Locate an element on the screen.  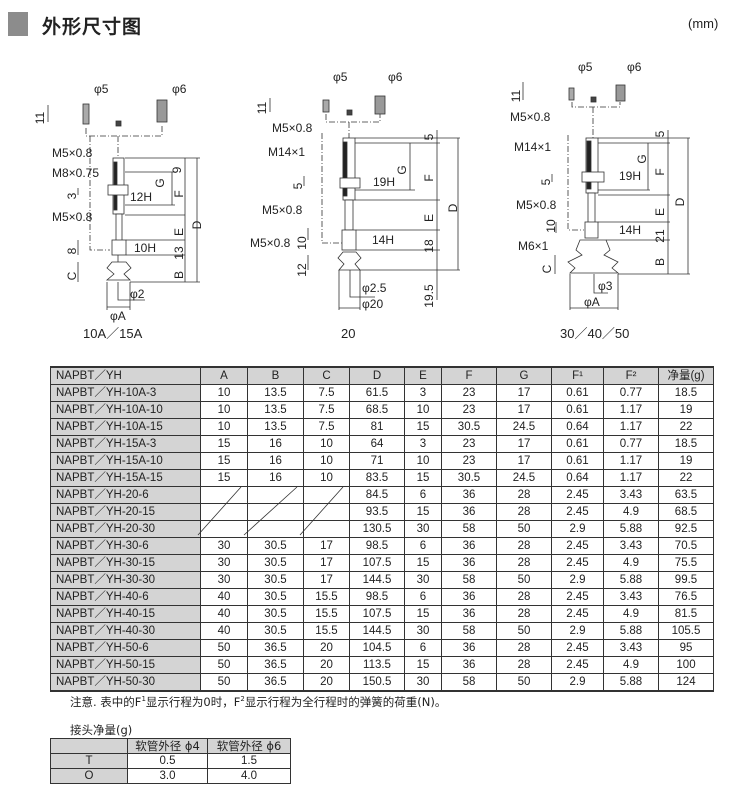
dimension-label: 18 is located at coordinates (429, 246).